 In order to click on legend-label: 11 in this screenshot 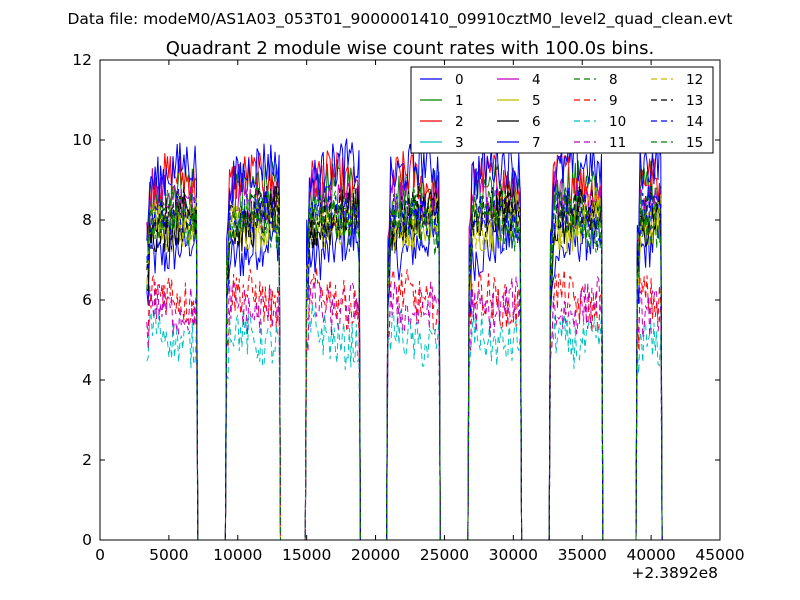, I will do `click(617, 143)`.